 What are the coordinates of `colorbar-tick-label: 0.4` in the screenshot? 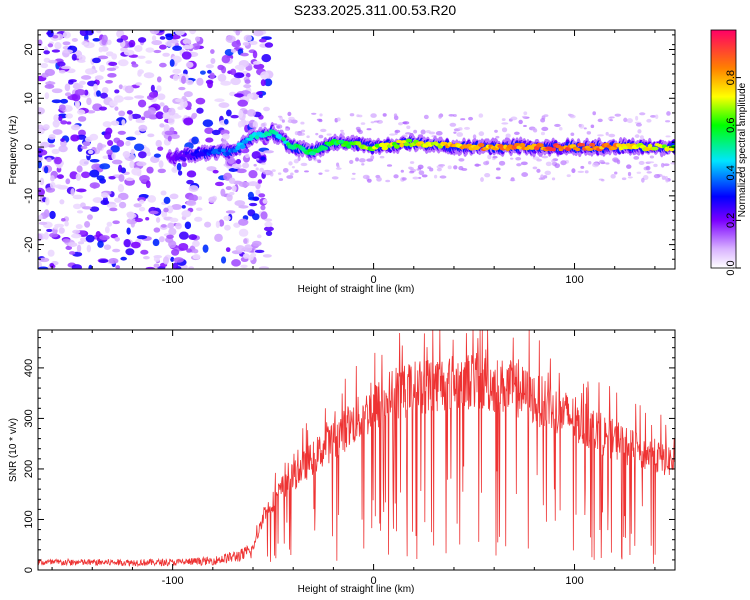 It's located at (731, 172).